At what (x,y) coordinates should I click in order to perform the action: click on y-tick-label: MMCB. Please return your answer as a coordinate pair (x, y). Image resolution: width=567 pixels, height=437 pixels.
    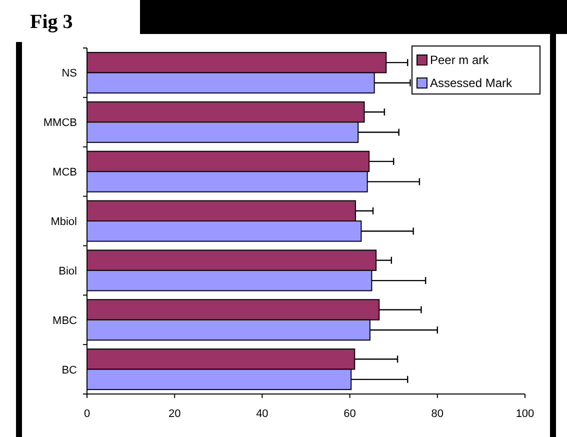
    Looking at the image, I should click on (60, 123).